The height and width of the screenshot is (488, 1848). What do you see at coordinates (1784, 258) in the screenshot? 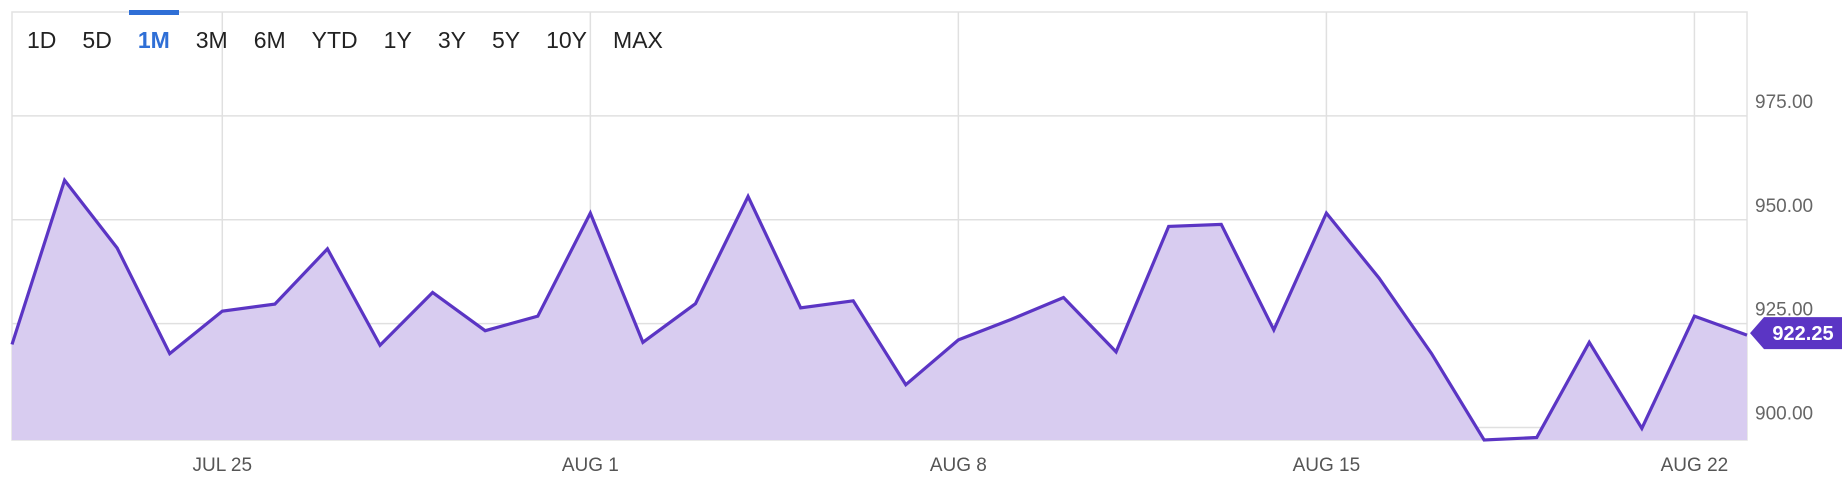
I see `y-axis: 900.00 925.00 950.00 975.00` at bounding box center [1784, 258].